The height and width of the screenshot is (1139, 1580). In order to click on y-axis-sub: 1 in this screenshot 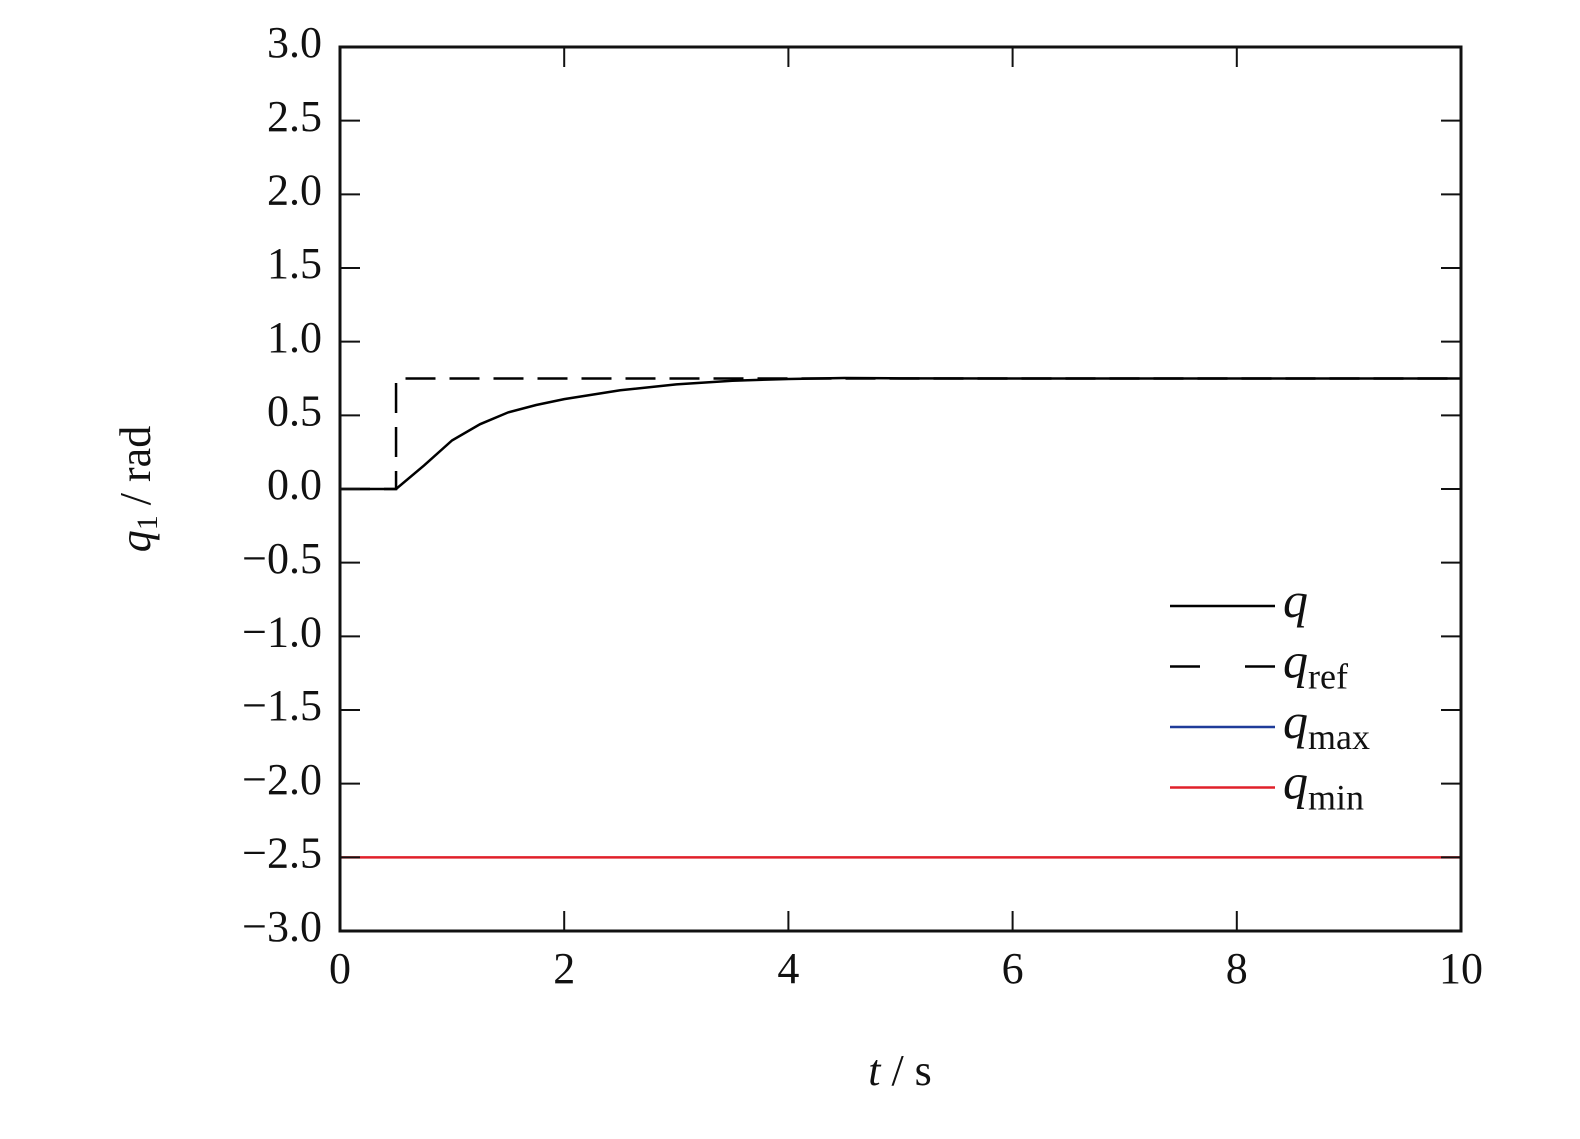, I will do `click(147, 522)`.